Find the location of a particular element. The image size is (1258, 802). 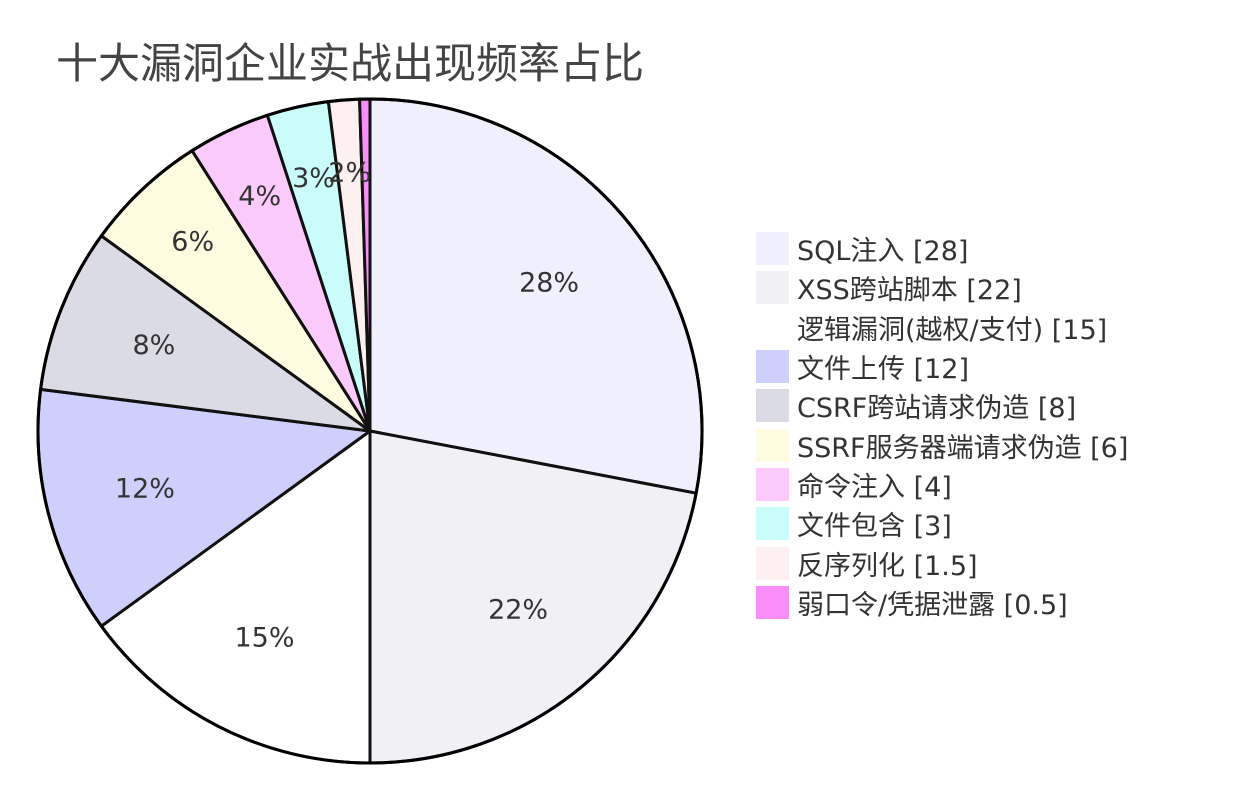

legend-label-0: SQL注入 [28] is located at coordinates (883, 252).